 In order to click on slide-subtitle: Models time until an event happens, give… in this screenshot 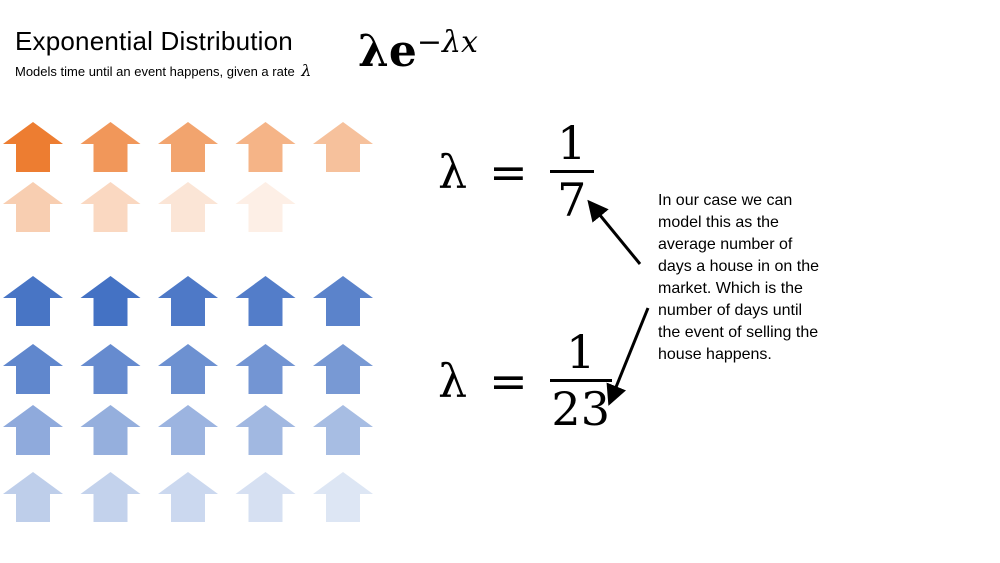, I will do `click(163, 71)`.